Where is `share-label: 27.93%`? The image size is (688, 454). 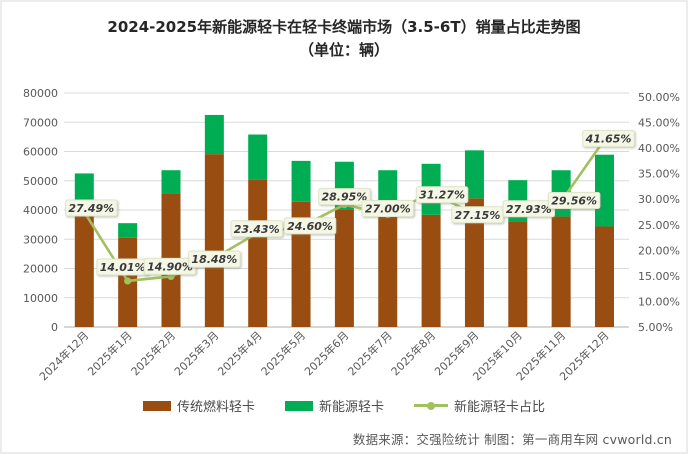 share-label: 27.93% is located at coordinates (529, 209).